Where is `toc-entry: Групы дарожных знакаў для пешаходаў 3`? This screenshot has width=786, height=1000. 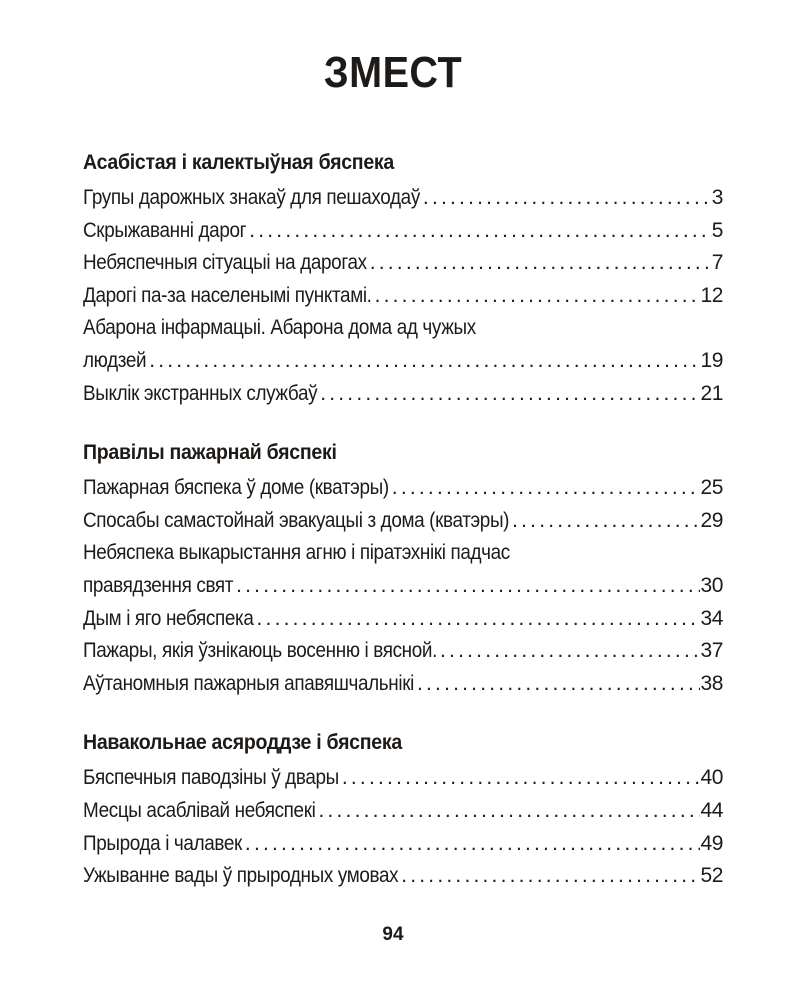 toc-entry: Групы дарожных знакаў для пешаходаў 3 is located at coordinates (403, 198).